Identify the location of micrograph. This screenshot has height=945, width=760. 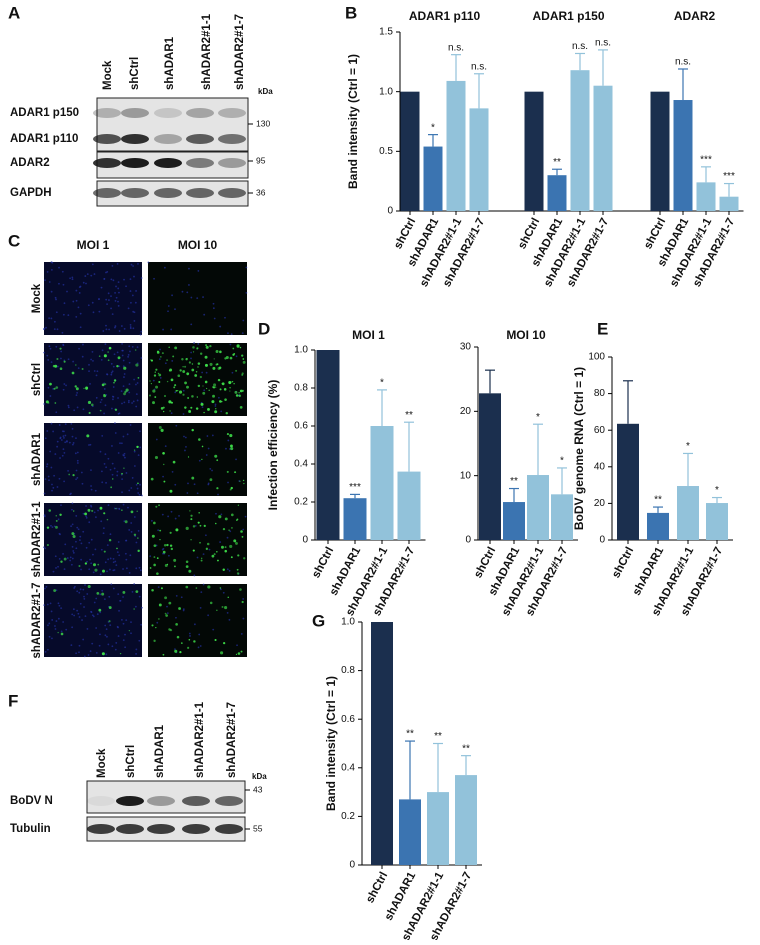
(93, 539).